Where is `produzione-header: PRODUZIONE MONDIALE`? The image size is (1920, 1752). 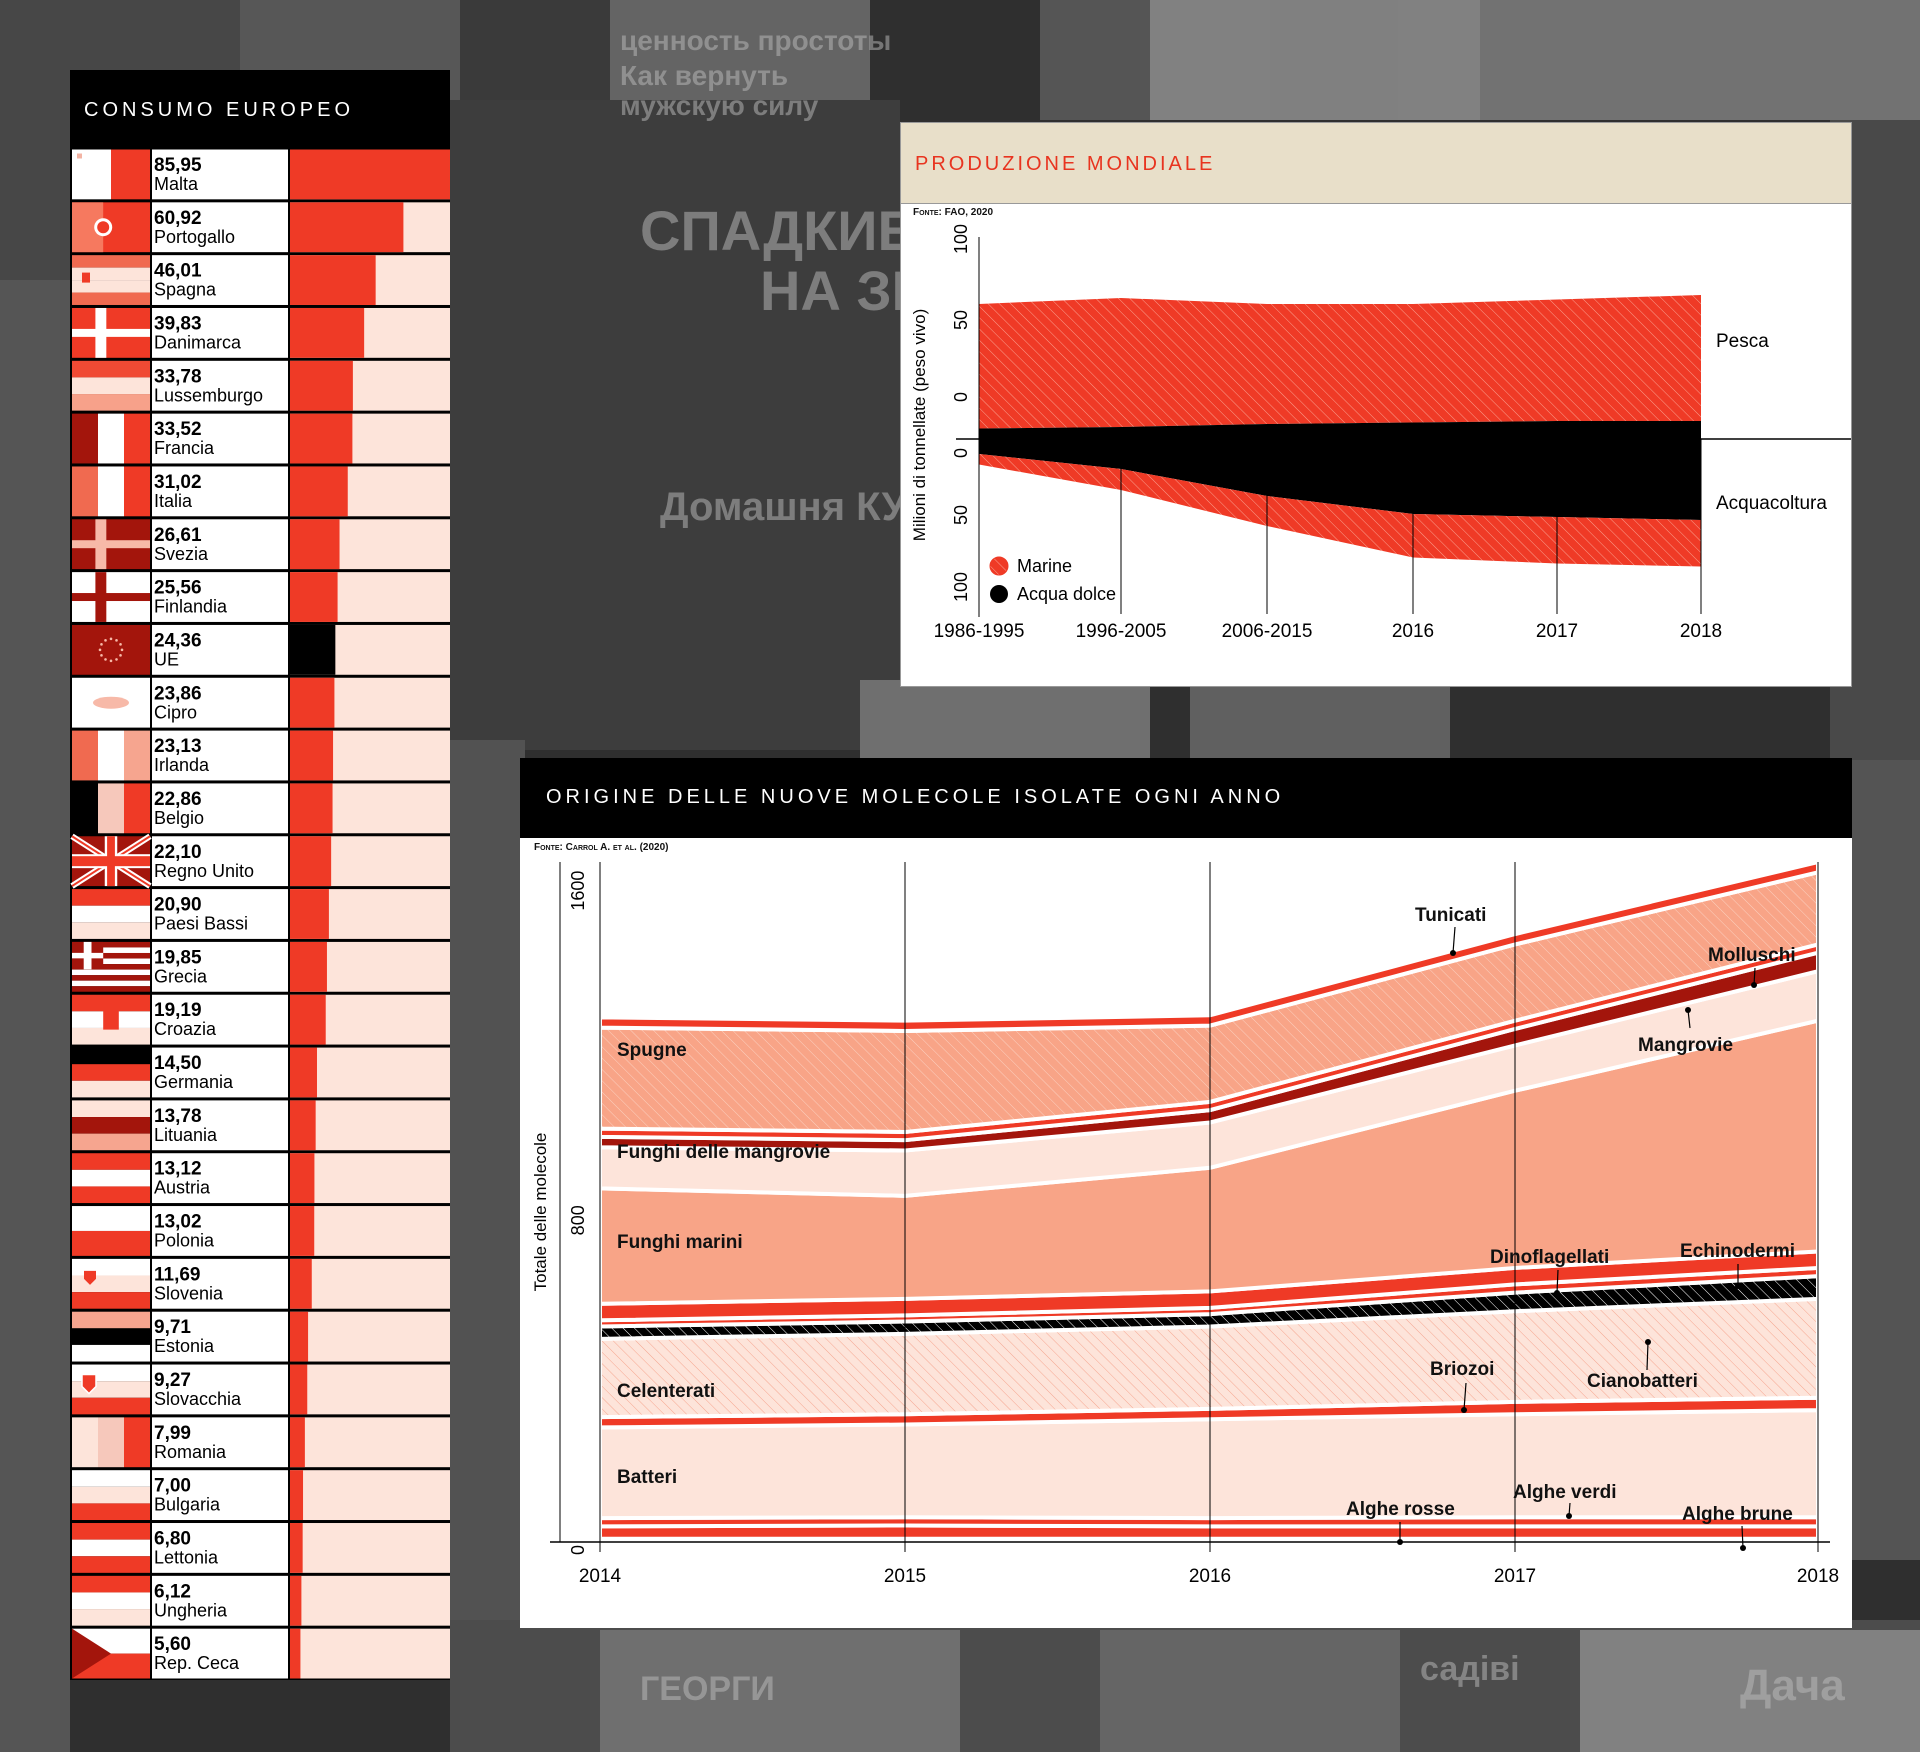 produzione-header: PRODUZIONE MONDIALE is located at coordinates (1376, 163).